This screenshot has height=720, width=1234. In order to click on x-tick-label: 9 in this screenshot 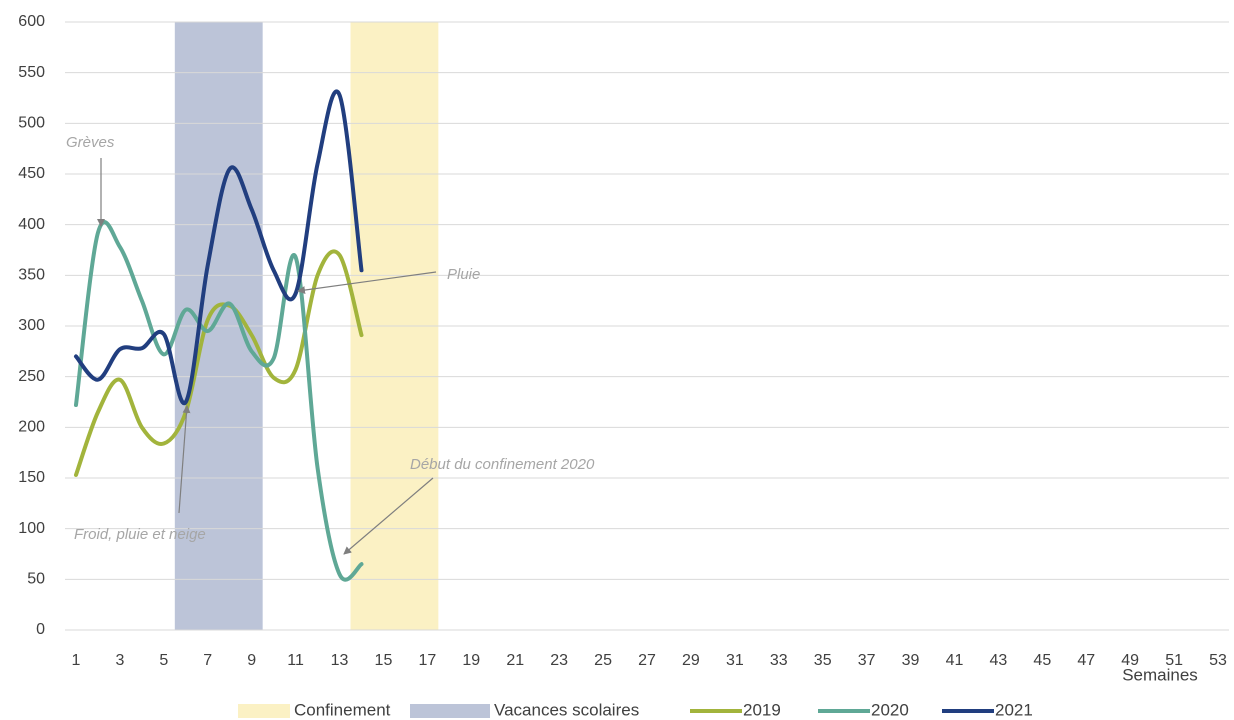, I will do `click(251, 660)`.